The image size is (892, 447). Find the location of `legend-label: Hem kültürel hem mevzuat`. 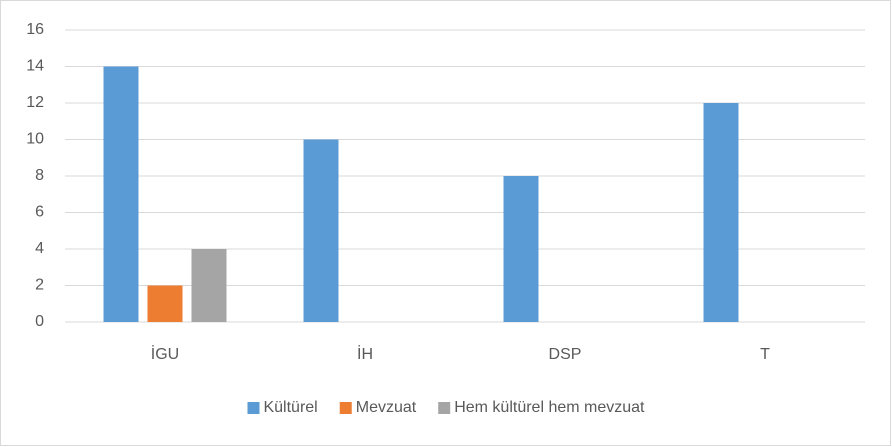

legend-label: Hem kültürel hem mevzuat is located at coordinates (549, 407).